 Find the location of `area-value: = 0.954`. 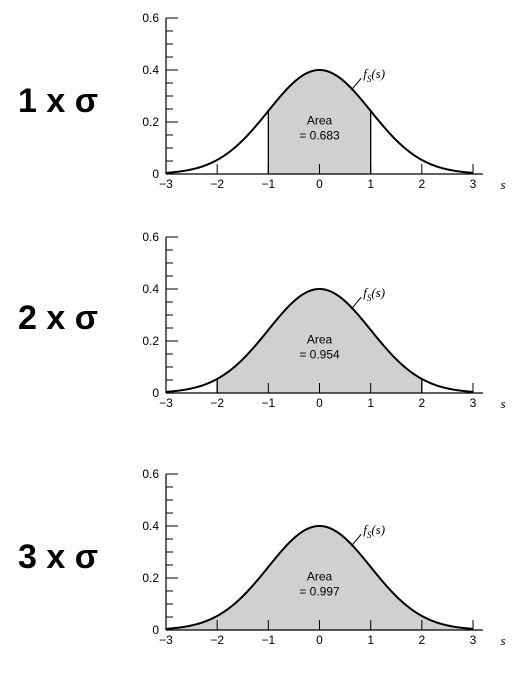

area-value: = 0.954 is located at coordinates (319, 355).